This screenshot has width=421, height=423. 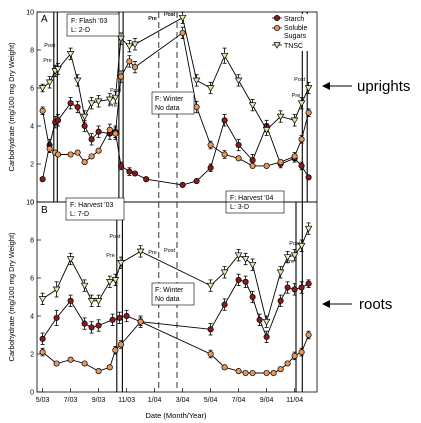 What do you see at coordinates (71, 400) in the screenshot?
I see `x-tick-label: 7/03` at bounding box center [71, 400].